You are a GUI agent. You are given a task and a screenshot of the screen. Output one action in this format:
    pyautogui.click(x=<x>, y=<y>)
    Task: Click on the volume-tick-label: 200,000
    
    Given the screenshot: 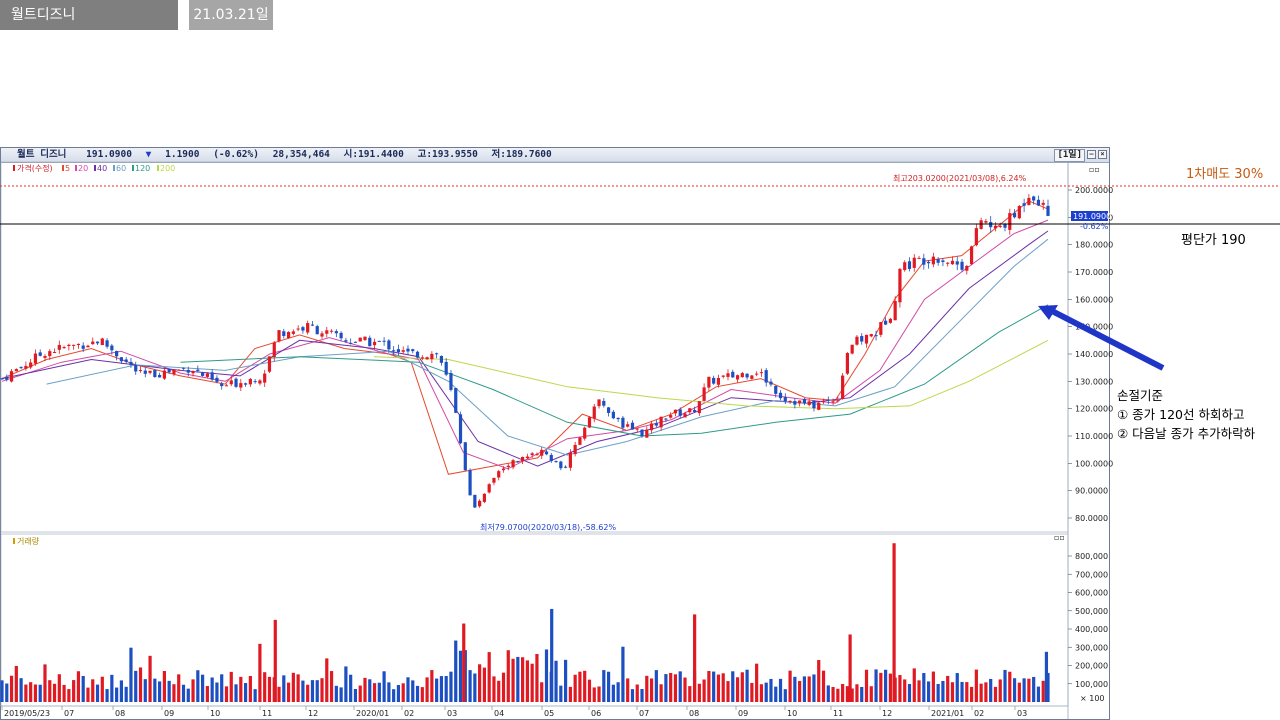 What is the action you would take?
    pyautogui.click(x=1091, y=666)
    